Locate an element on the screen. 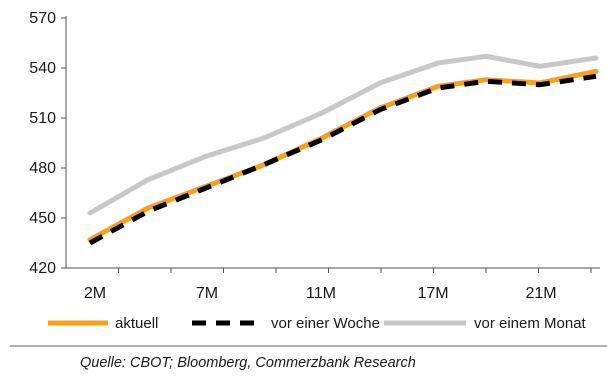 This screenshot has height=376, width=607. legend: aktuell vor einer Woche vor einem Monat is located at coordinates (317, 323).